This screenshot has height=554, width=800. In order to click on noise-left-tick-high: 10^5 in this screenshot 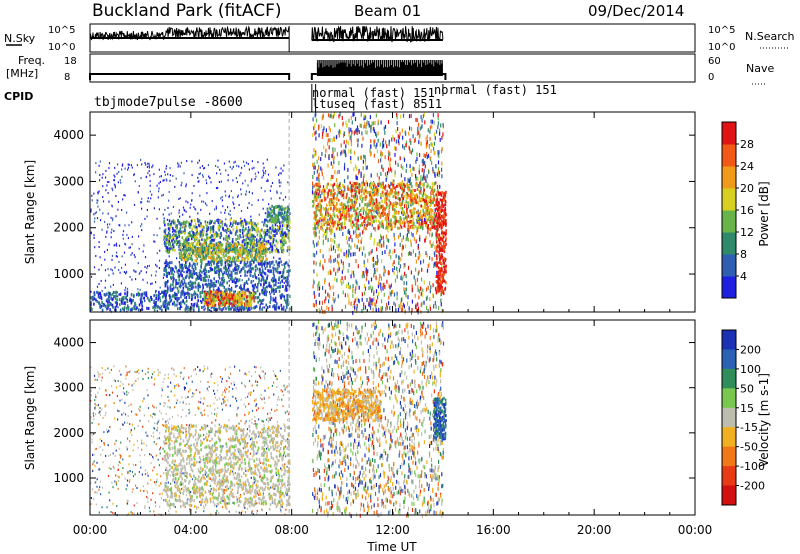, I will do `click(61, 30)`.